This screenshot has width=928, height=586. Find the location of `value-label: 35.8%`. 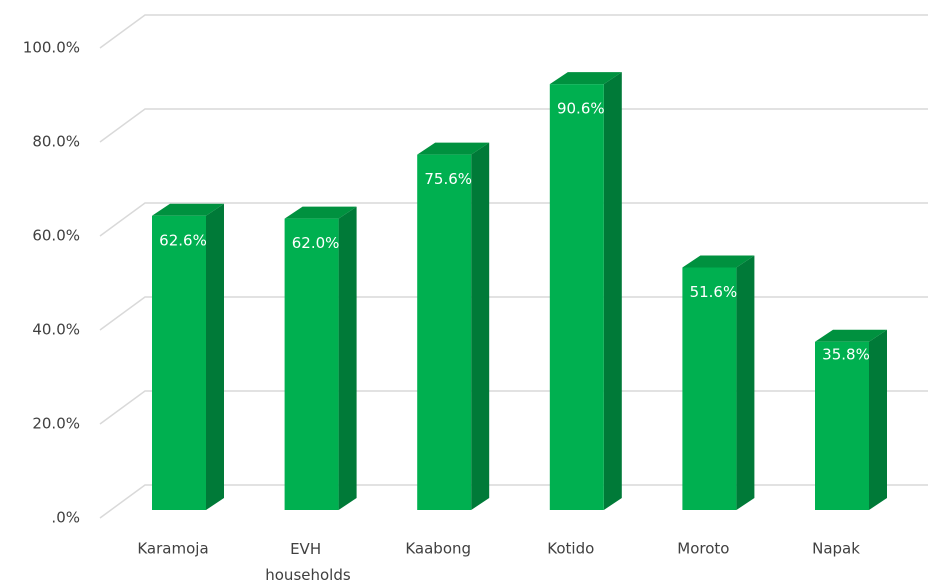

value-label: 35.8% is located at coordinates (846, 355).